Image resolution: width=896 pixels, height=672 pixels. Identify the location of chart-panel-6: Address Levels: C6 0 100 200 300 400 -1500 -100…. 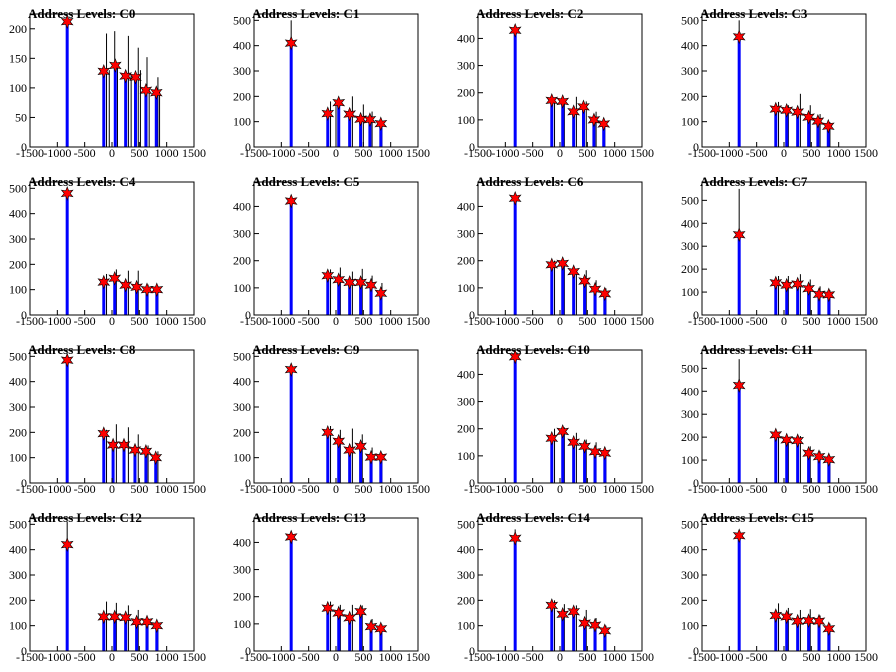
(560, 252).